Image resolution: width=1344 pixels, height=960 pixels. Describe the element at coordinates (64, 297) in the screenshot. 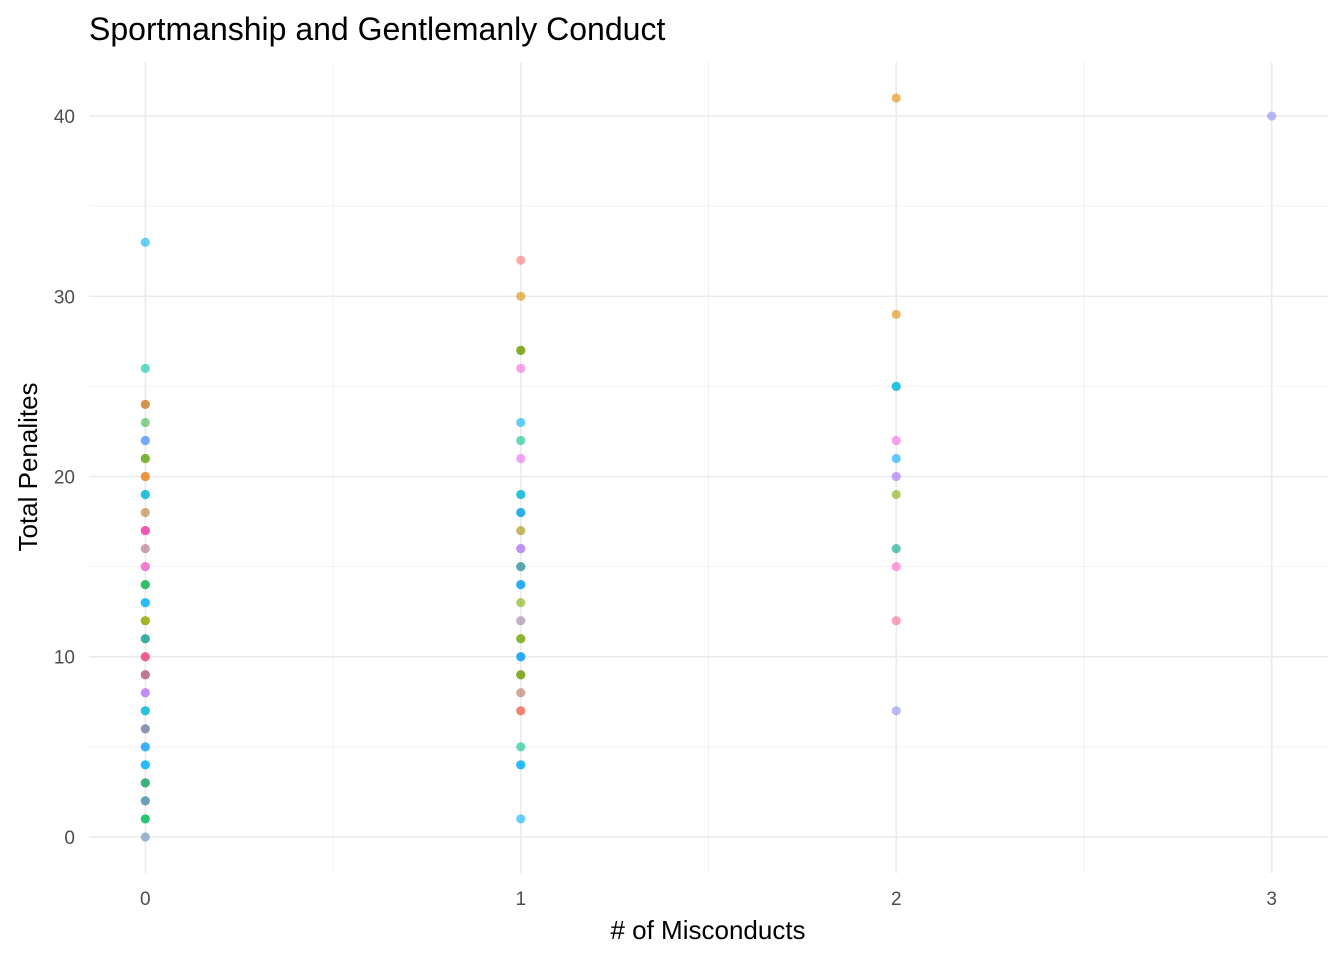

I see `y-tick-label-30: 30` at that location.